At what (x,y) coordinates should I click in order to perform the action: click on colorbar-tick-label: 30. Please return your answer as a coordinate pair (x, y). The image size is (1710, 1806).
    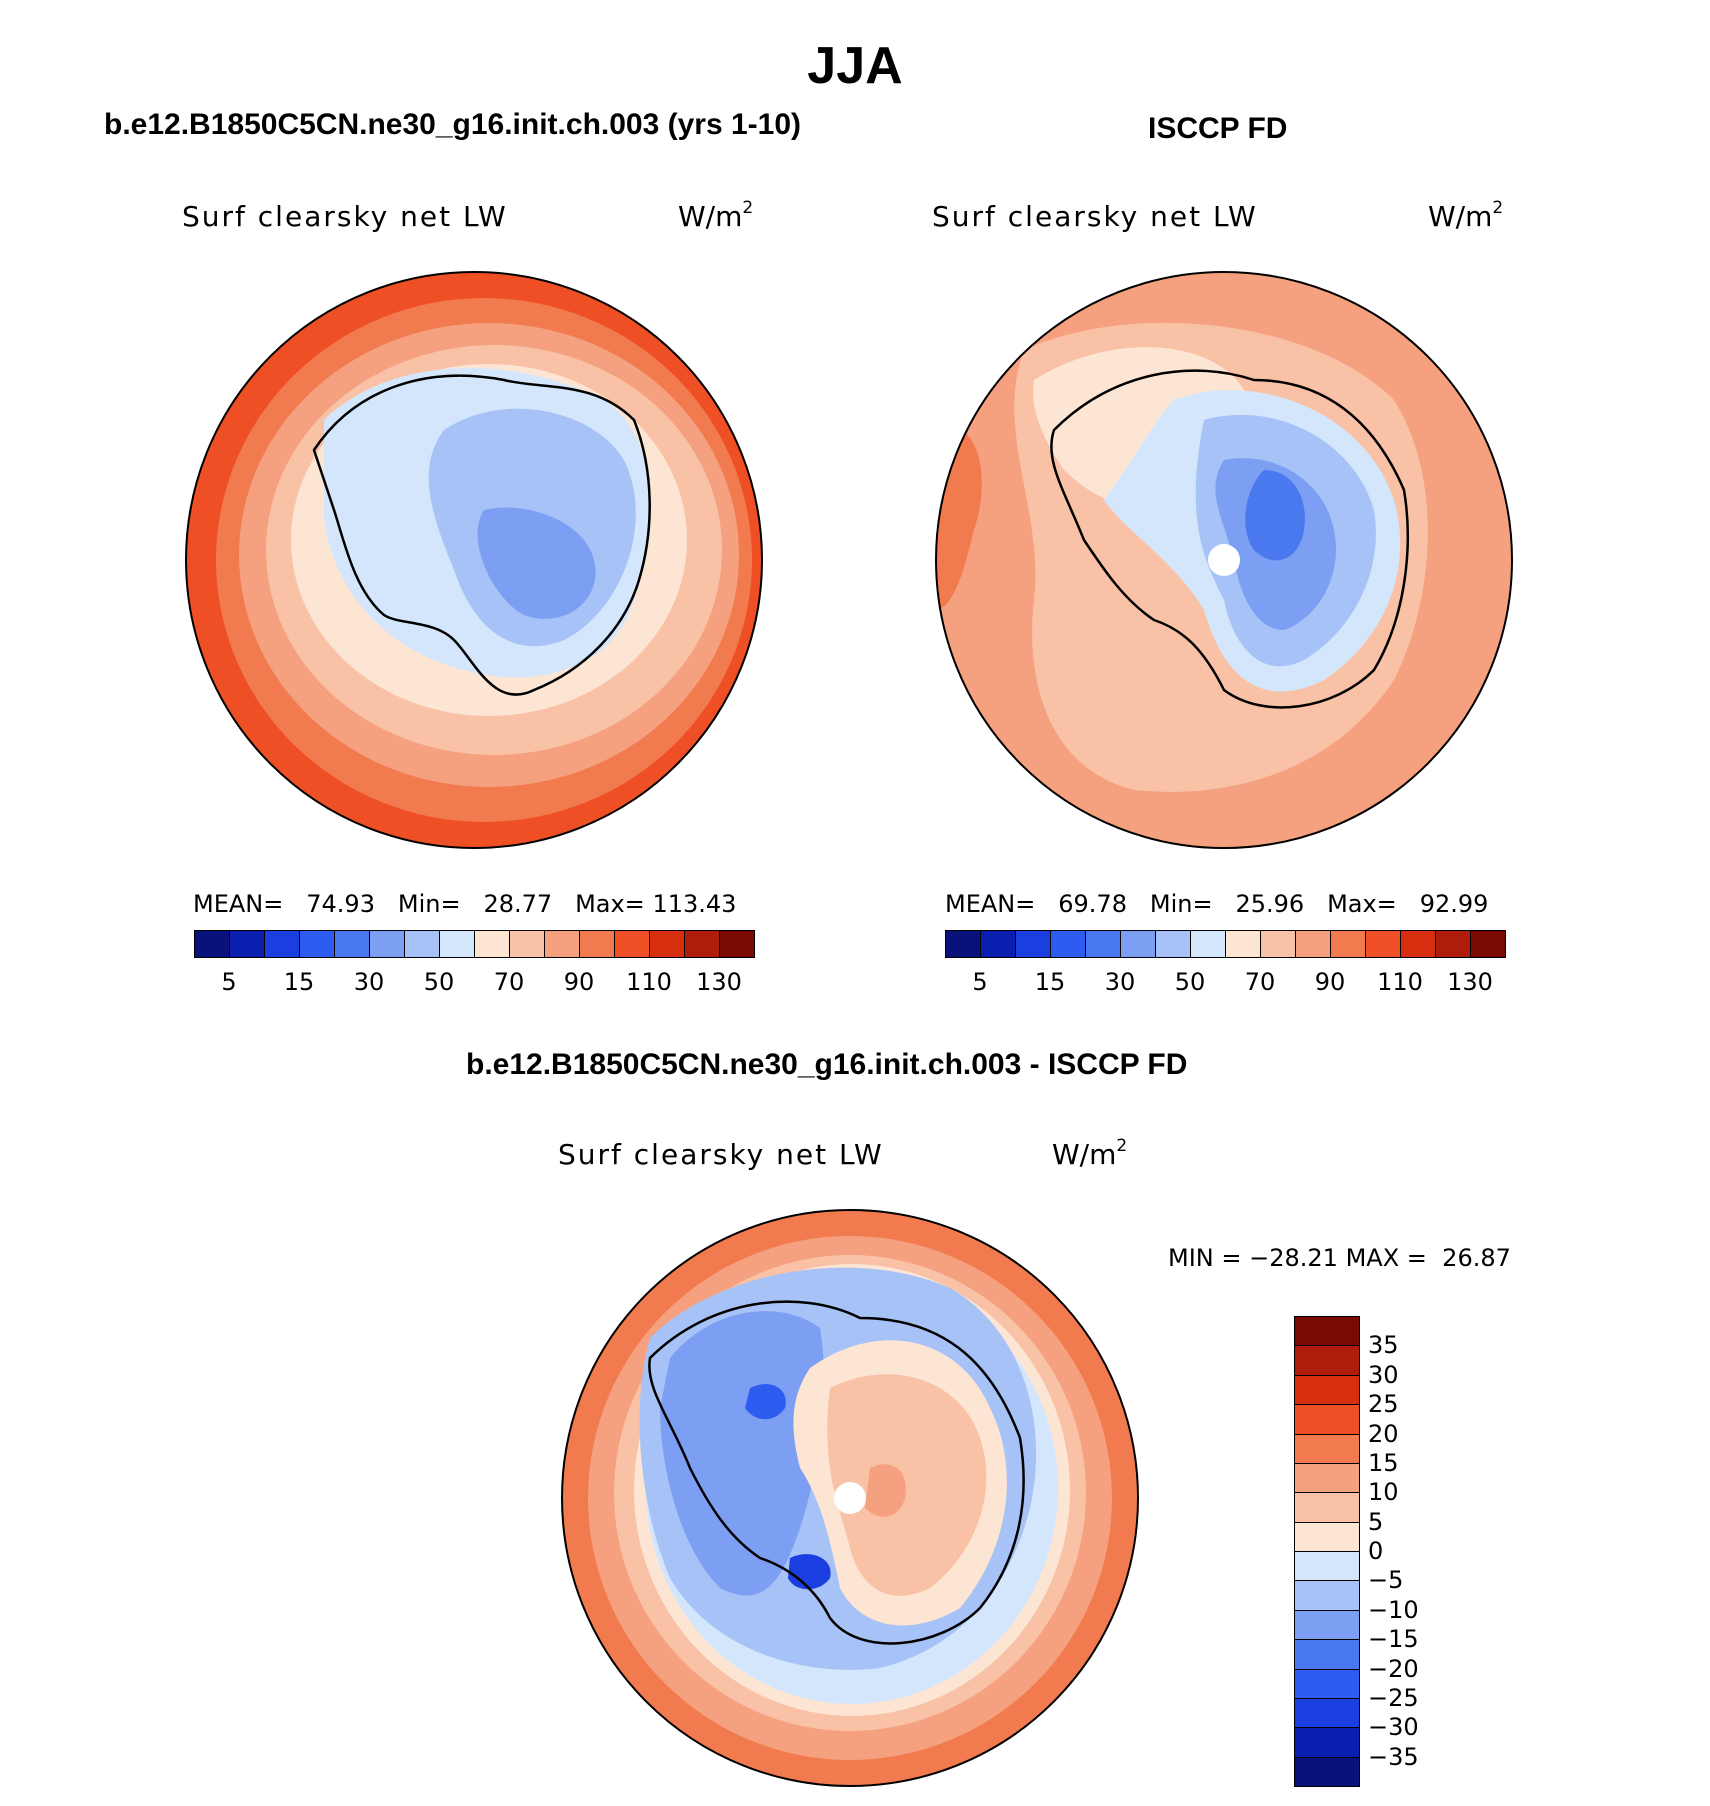
    Looking at the image, I should click on (1120, 982).